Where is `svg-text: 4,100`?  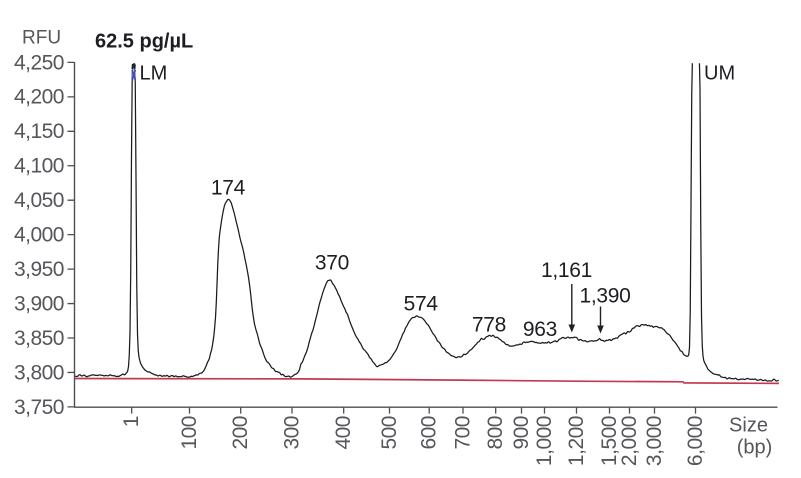 svg-text: 4,100 is located at coordinates (39, 166).